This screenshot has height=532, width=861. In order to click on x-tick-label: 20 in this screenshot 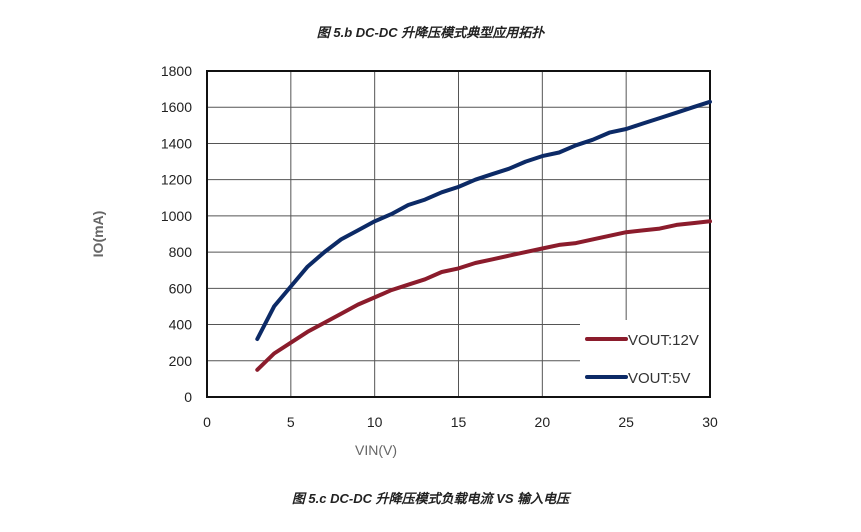, I will do `click(543, 422)`.